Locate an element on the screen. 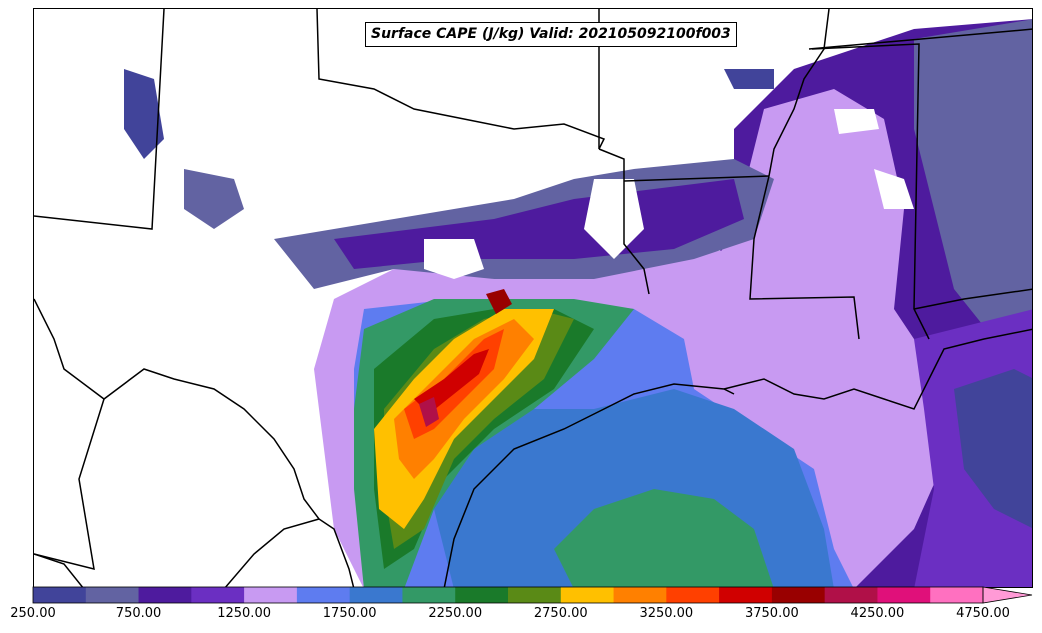 This screenshot has height=633, width=1042. colorbar-border is located at coordinates (508, 595).